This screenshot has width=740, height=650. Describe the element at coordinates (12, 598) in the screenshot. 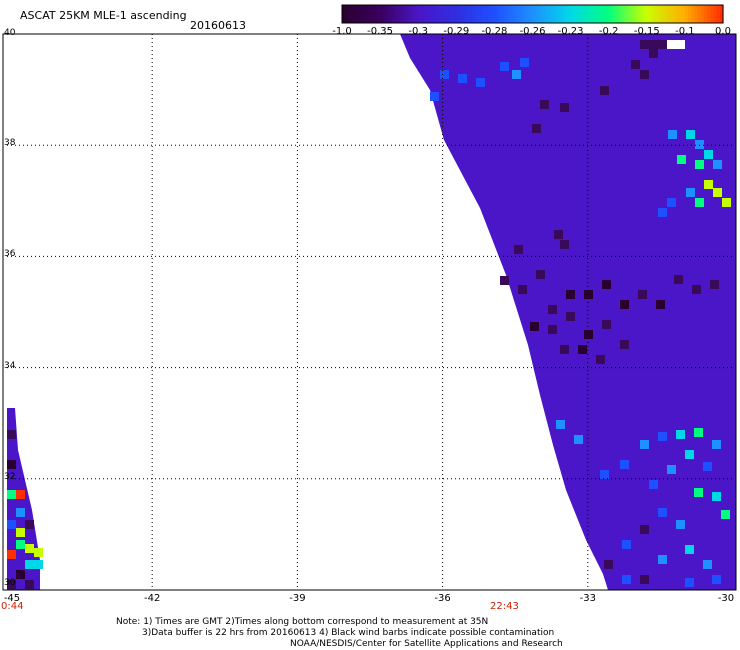

I see `longitude-tick-label: -45` at that location.